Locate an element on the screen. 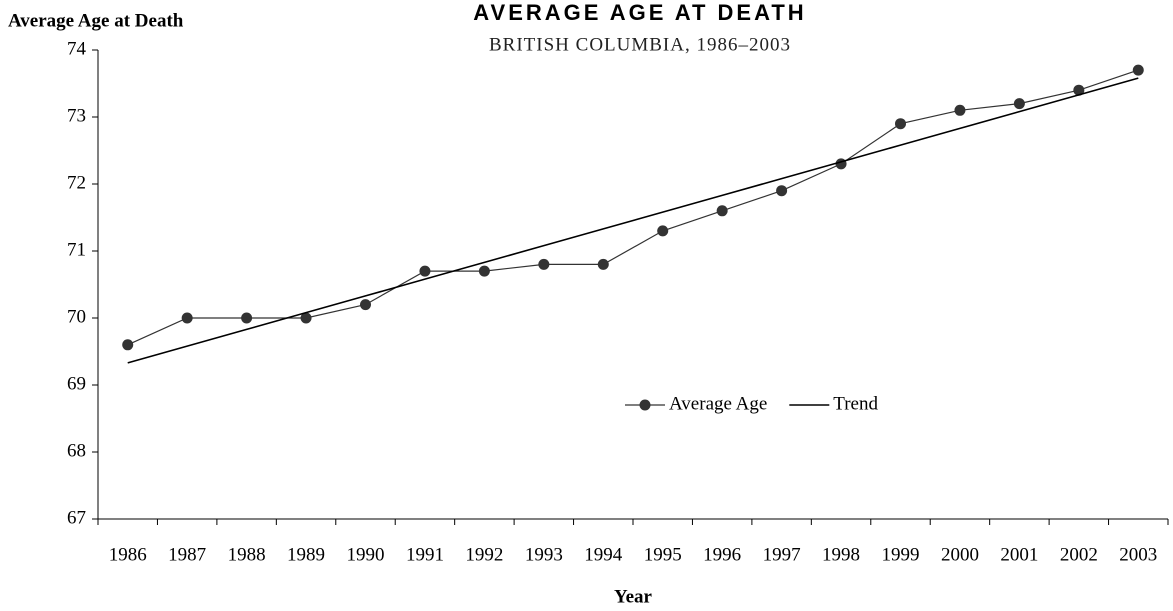  x-tick-label: 1993 is located at coordinates (544, 554).